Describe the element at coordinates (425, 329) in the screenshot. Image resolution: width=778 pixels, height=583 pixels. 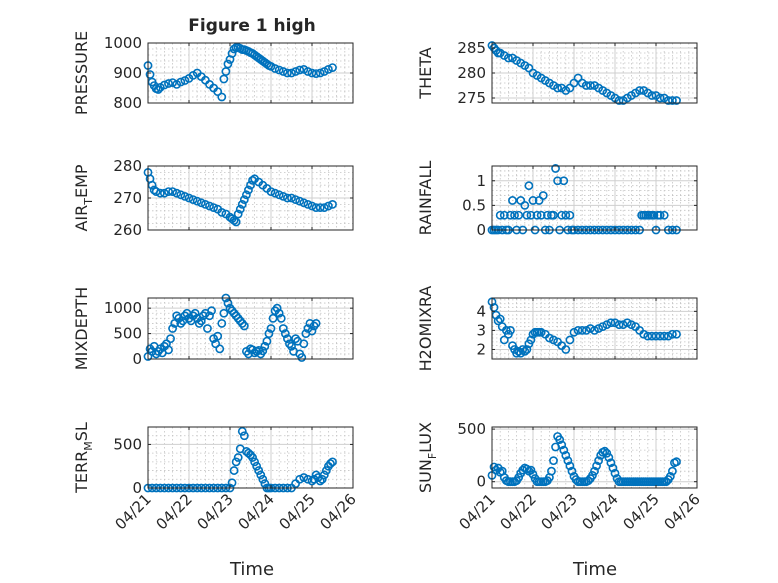
I see `y-axis-label: H2OMIXRA` at that location.